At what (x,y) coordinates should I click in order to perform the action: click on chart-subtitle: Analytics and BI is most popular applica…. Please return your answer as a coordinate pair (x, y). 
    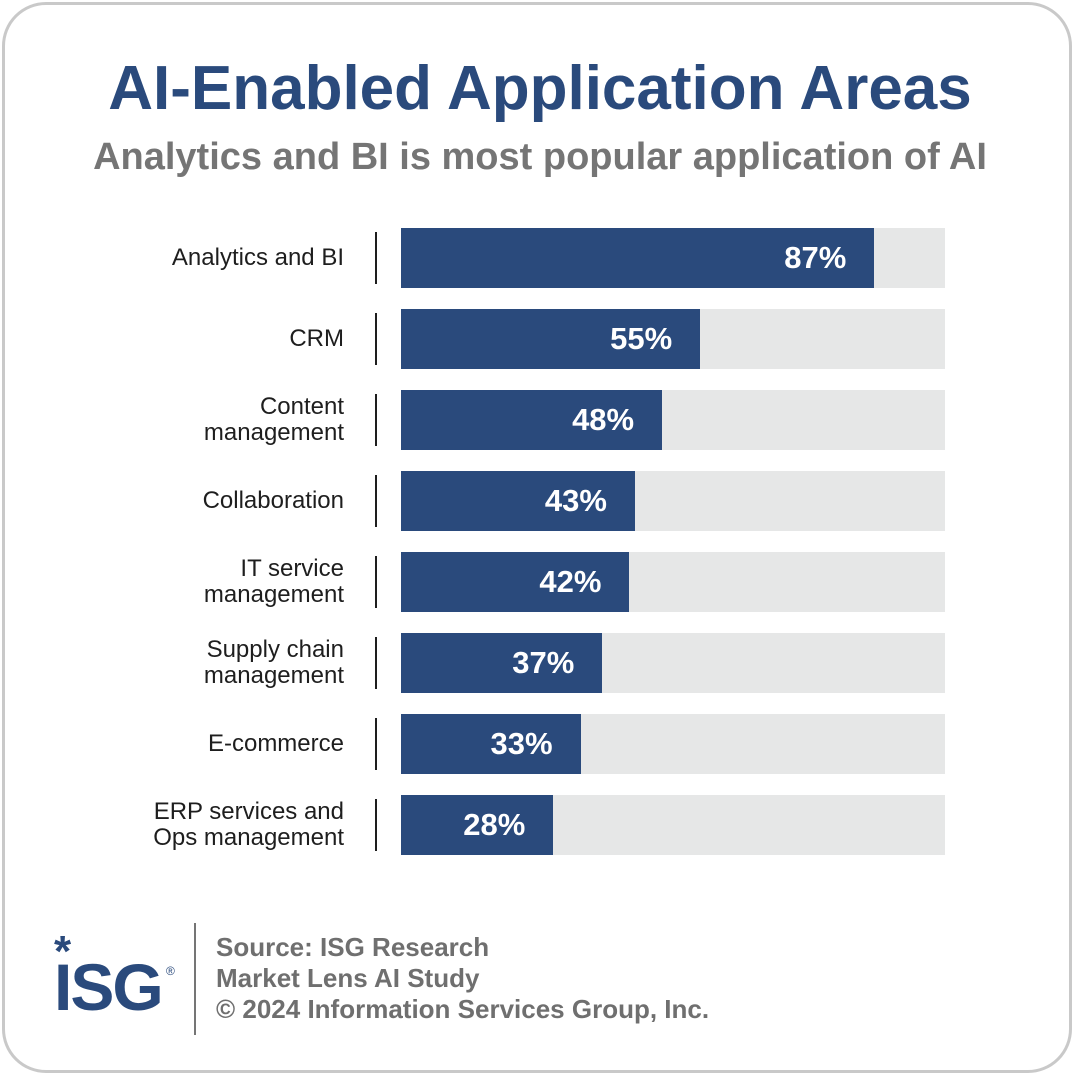
    Looking at the image, I should click on (540, 157).